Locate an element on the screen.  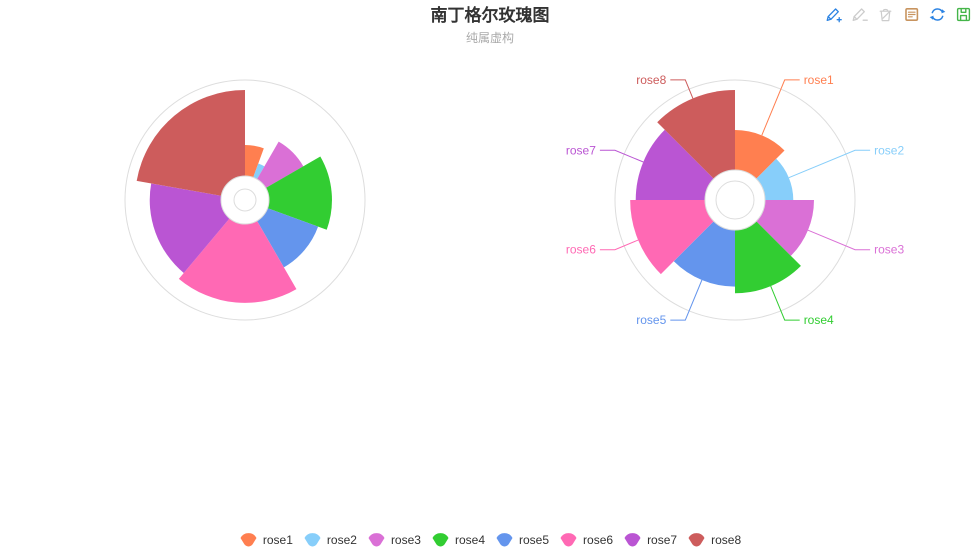
label-line-rose6 is located at coordinates (619, 245).